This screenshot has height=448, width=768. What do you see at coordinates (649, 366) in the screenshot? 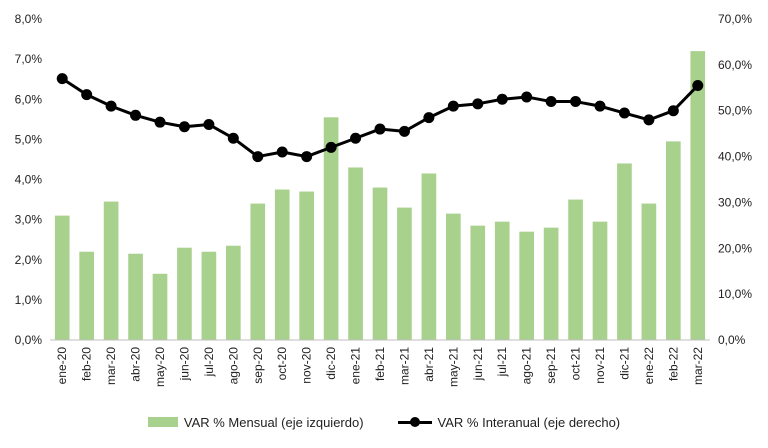
I see `x-tick-label: ene-22` at bounding box center [649, 366].